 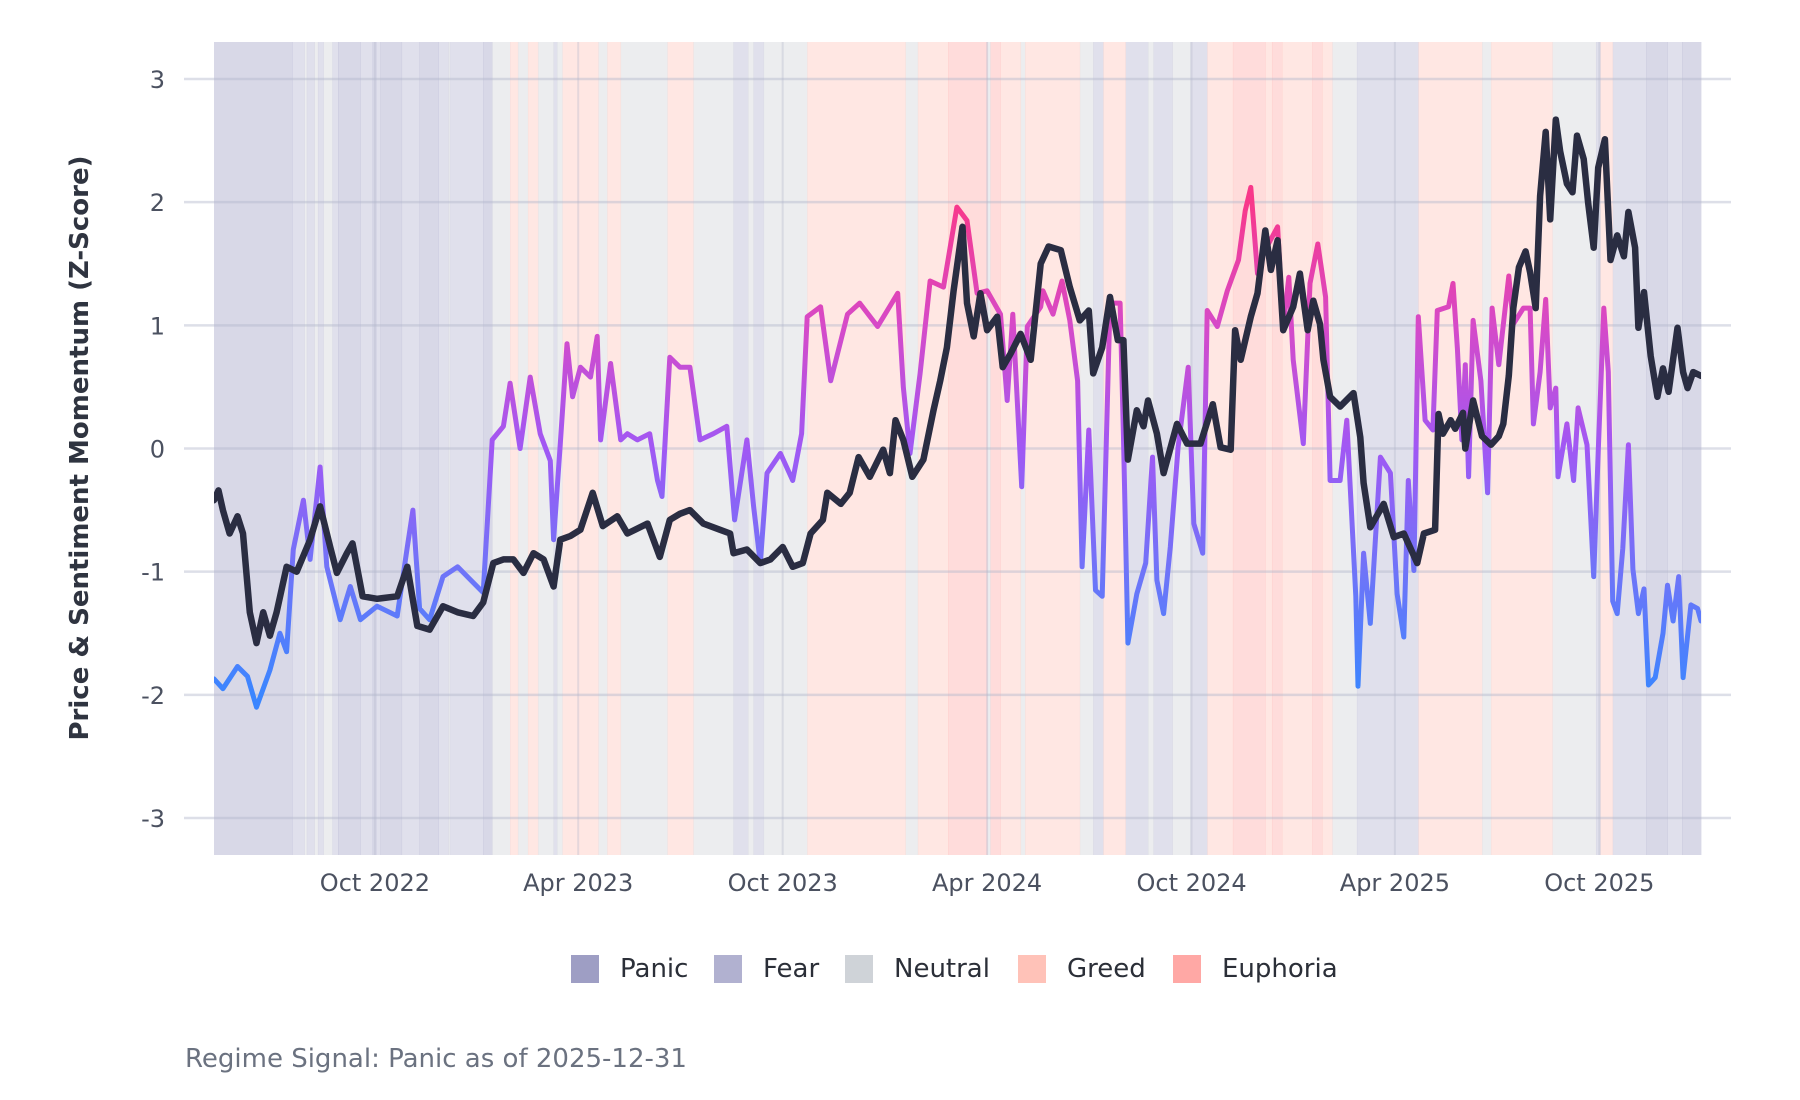 What do you see at coordinates (1599, 883) in the screenshot?
I see `x-tick-label: Oct 2025` at bounding box center [1599, 883].